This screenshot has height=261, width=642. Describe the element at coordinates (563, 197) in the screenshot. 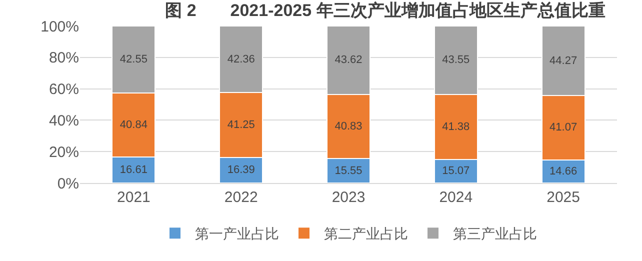

I see `x-tick-label: 2025` at that location.